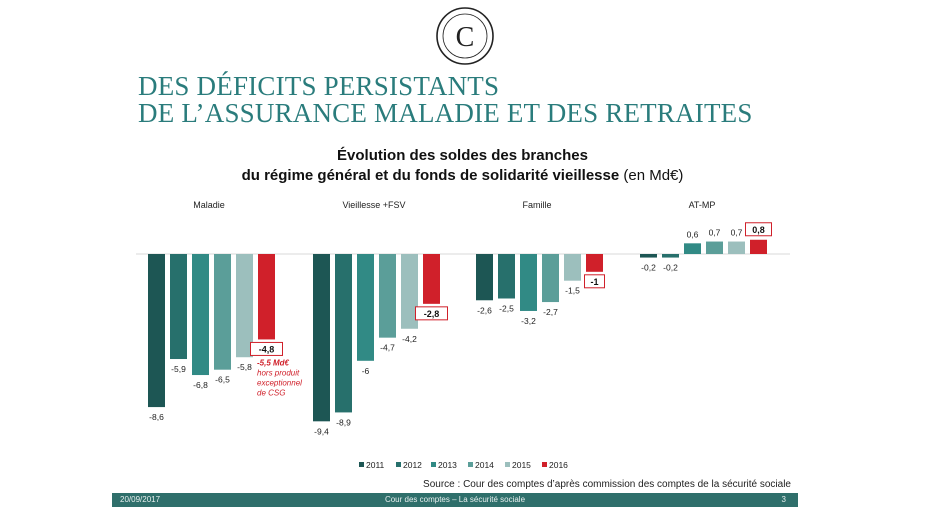  What do you see at coordinates (244, 306) in the screenshot?
I see `bar-maladie-2015` at bounding box center [244, 306].